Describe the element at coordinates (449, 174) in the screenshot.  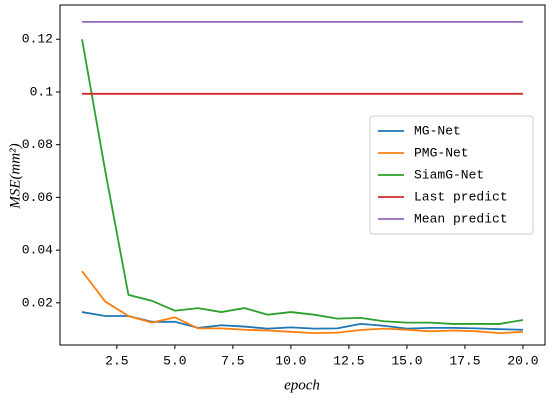
I see `legend-label: SiamG-Net` at that location.